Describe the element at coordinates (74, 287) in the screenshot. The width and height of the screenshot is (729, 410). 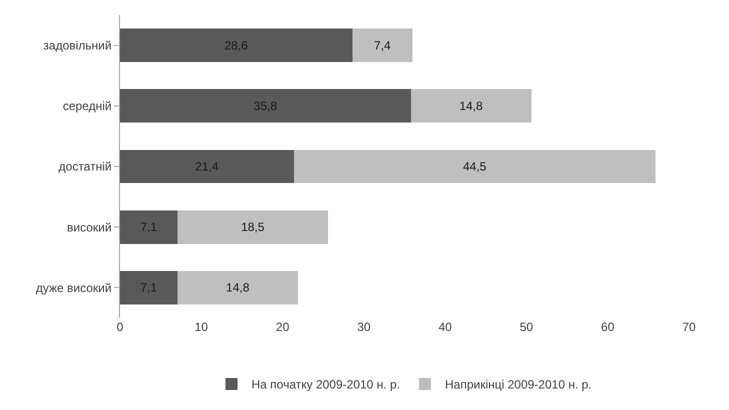
I see `y-tick-label: дуже високий` at that location.